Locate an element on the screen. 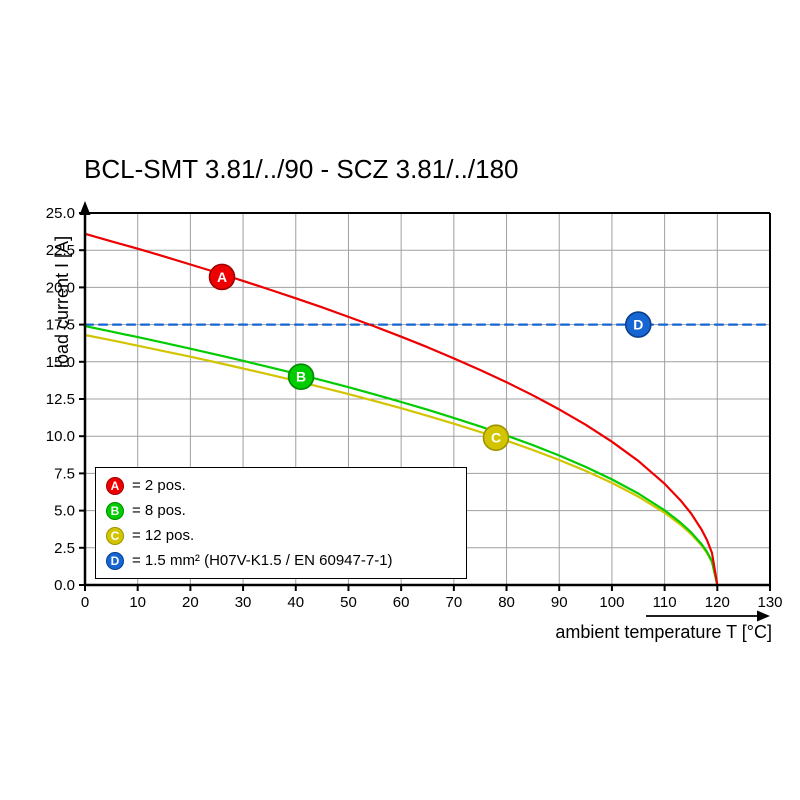 The width and height of the screenshot is (800, 800). legend-marker-b: B is located at coordinates (115, 510).